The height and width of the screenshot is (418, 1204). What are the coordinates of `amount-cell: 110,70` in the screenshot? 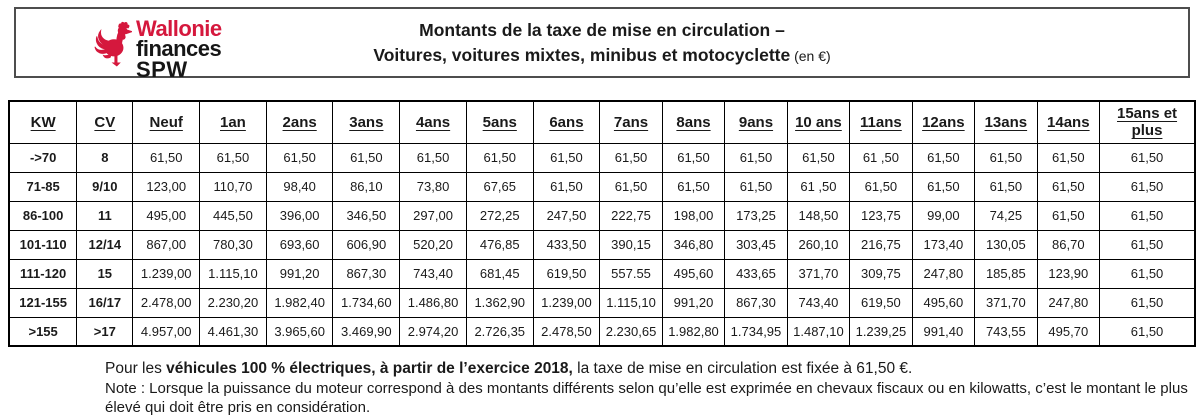 It's located at (233, 186).